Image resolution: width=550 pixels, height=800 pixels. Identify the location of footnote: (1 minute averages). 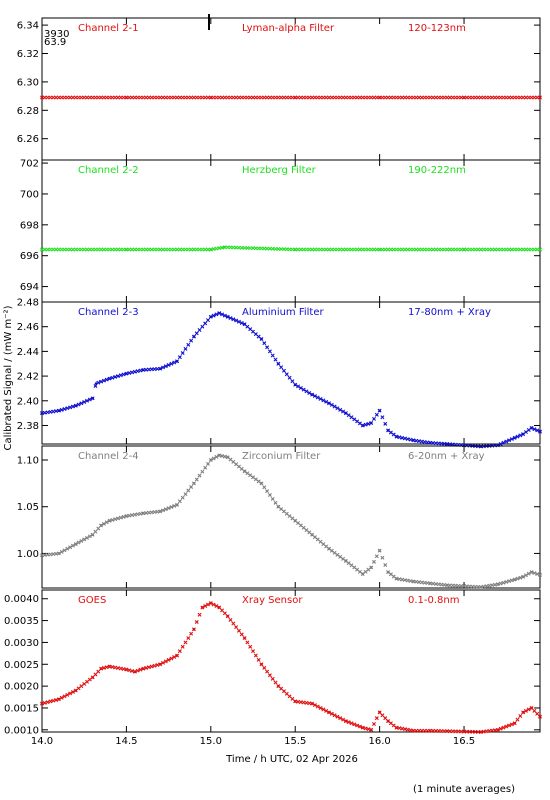
(464, 789).